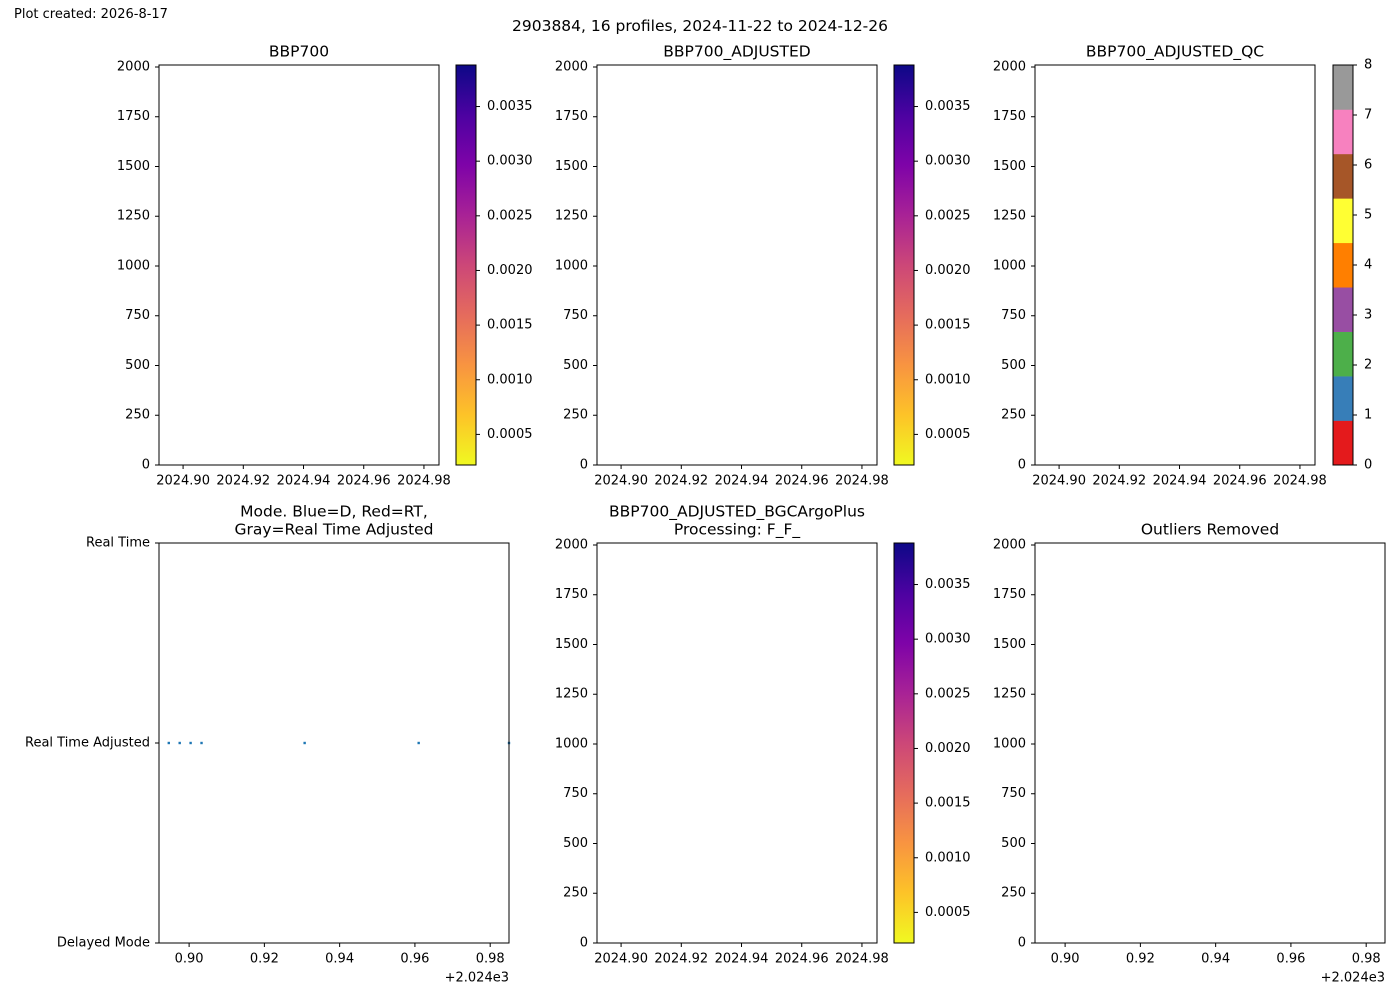 This screenshot has height=1000, width=1400. I want to click on mode-axes-frame, so click(334, 743).